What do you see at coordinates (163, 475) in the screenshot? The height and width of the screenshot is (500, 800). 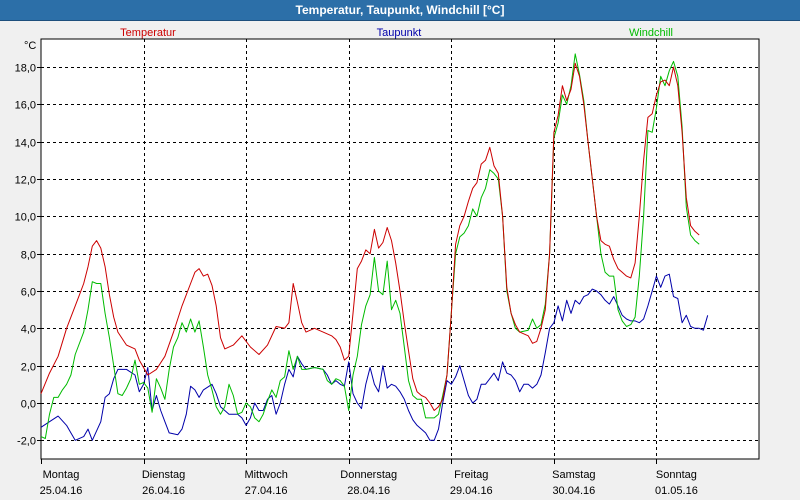 I see `x-tick-day-label: Dienstag` at bounding box center [163, 475].